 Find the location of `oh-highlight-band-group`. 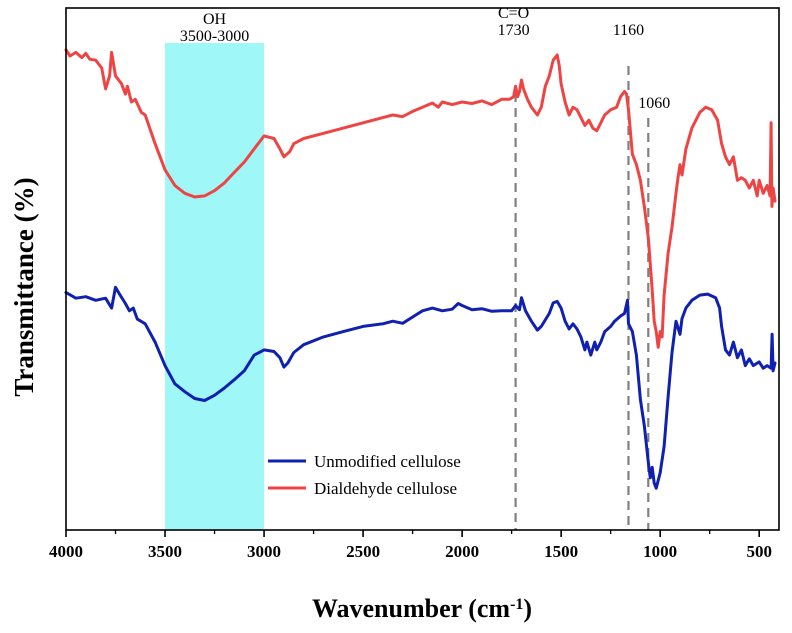

oh-highlight-band-group is located at coordinates (215, 286).